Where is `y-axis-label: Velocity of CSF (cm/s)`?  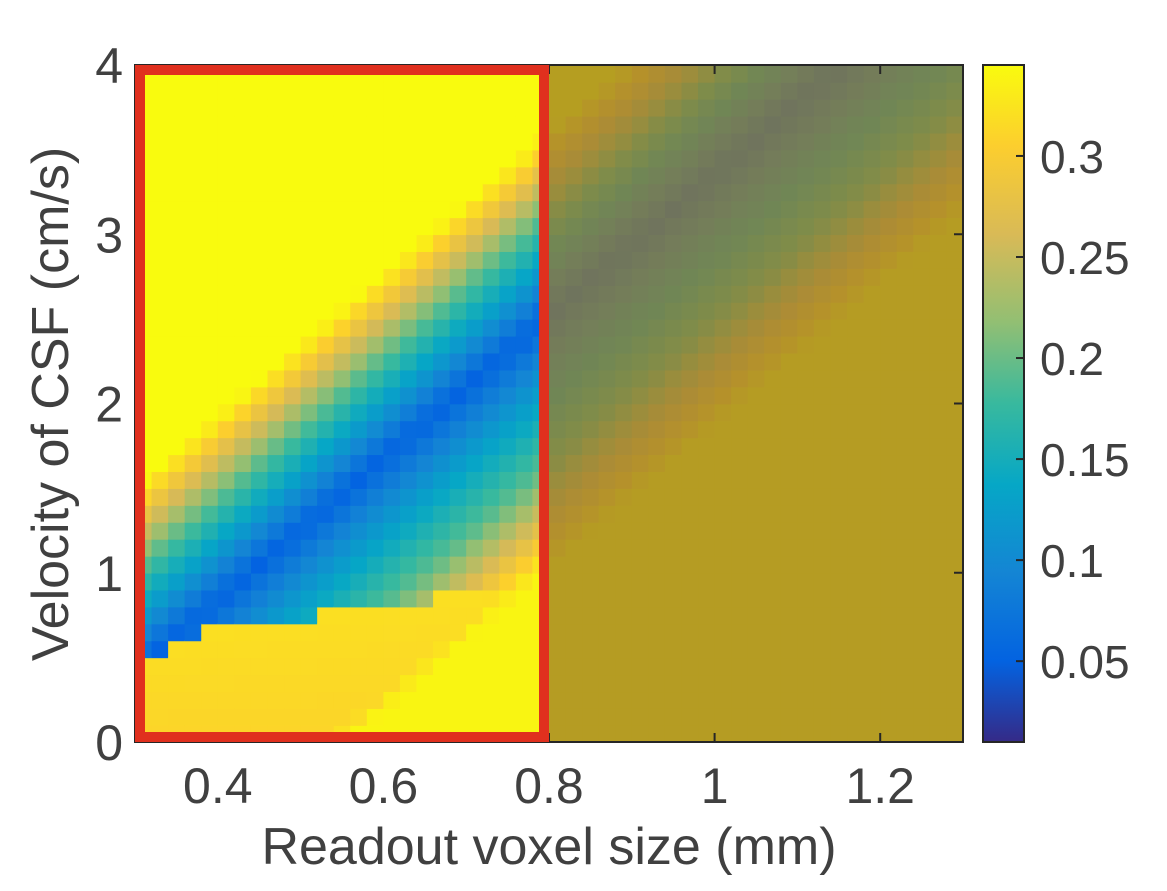
y-axis-label: Velocity of CSF (cm/s) is located at coordinates (51, 404).